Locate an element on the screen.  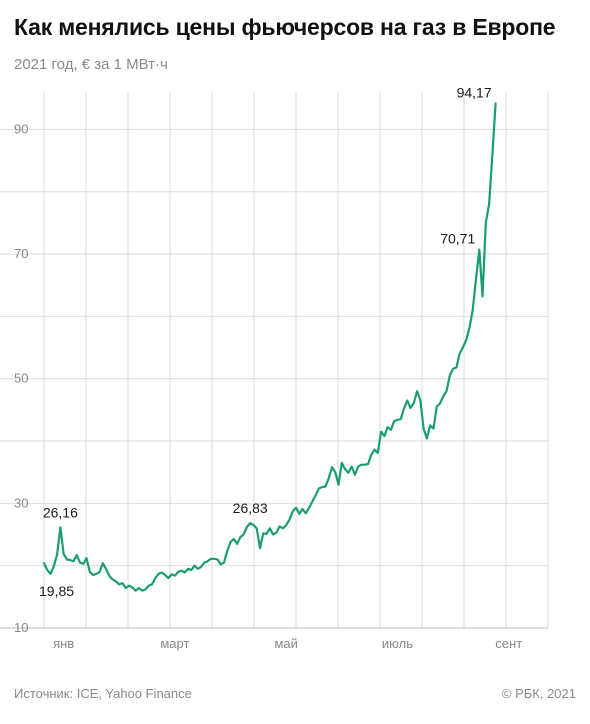
x-tick-label: сент is located at coordinates (508, 643).